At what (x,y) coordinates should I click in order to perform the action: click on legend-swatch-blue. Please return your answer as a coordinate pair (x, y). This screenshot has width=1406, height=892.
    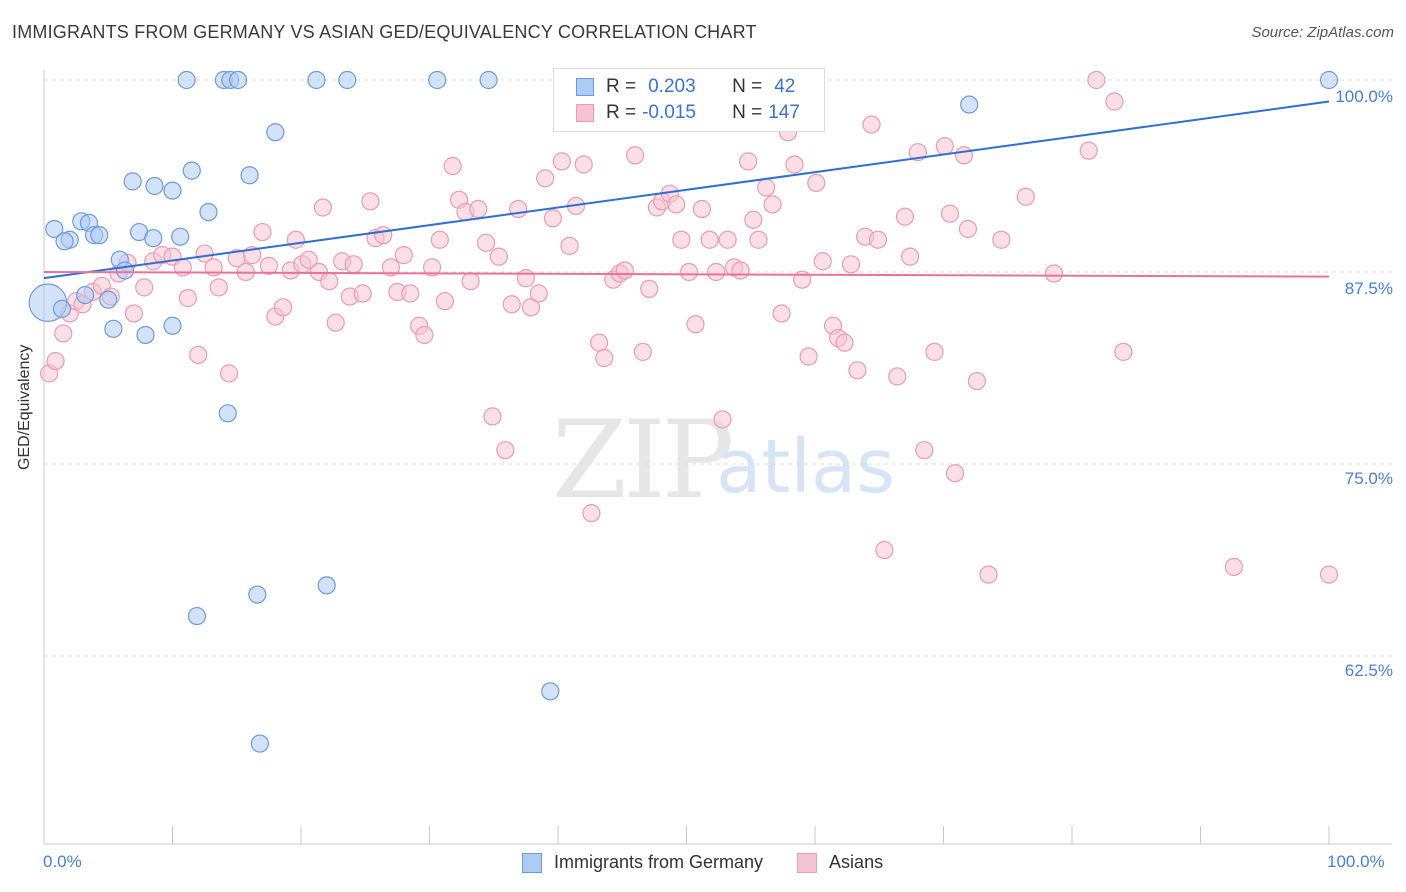
    Looking at the image, I should click on (585, 87).